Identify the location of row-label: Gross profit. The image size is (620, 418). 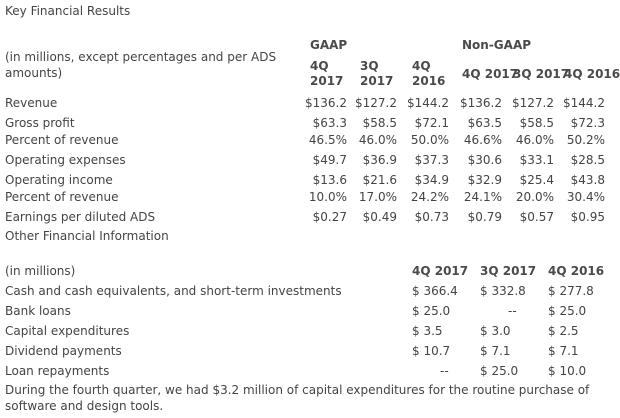
(40, 123).